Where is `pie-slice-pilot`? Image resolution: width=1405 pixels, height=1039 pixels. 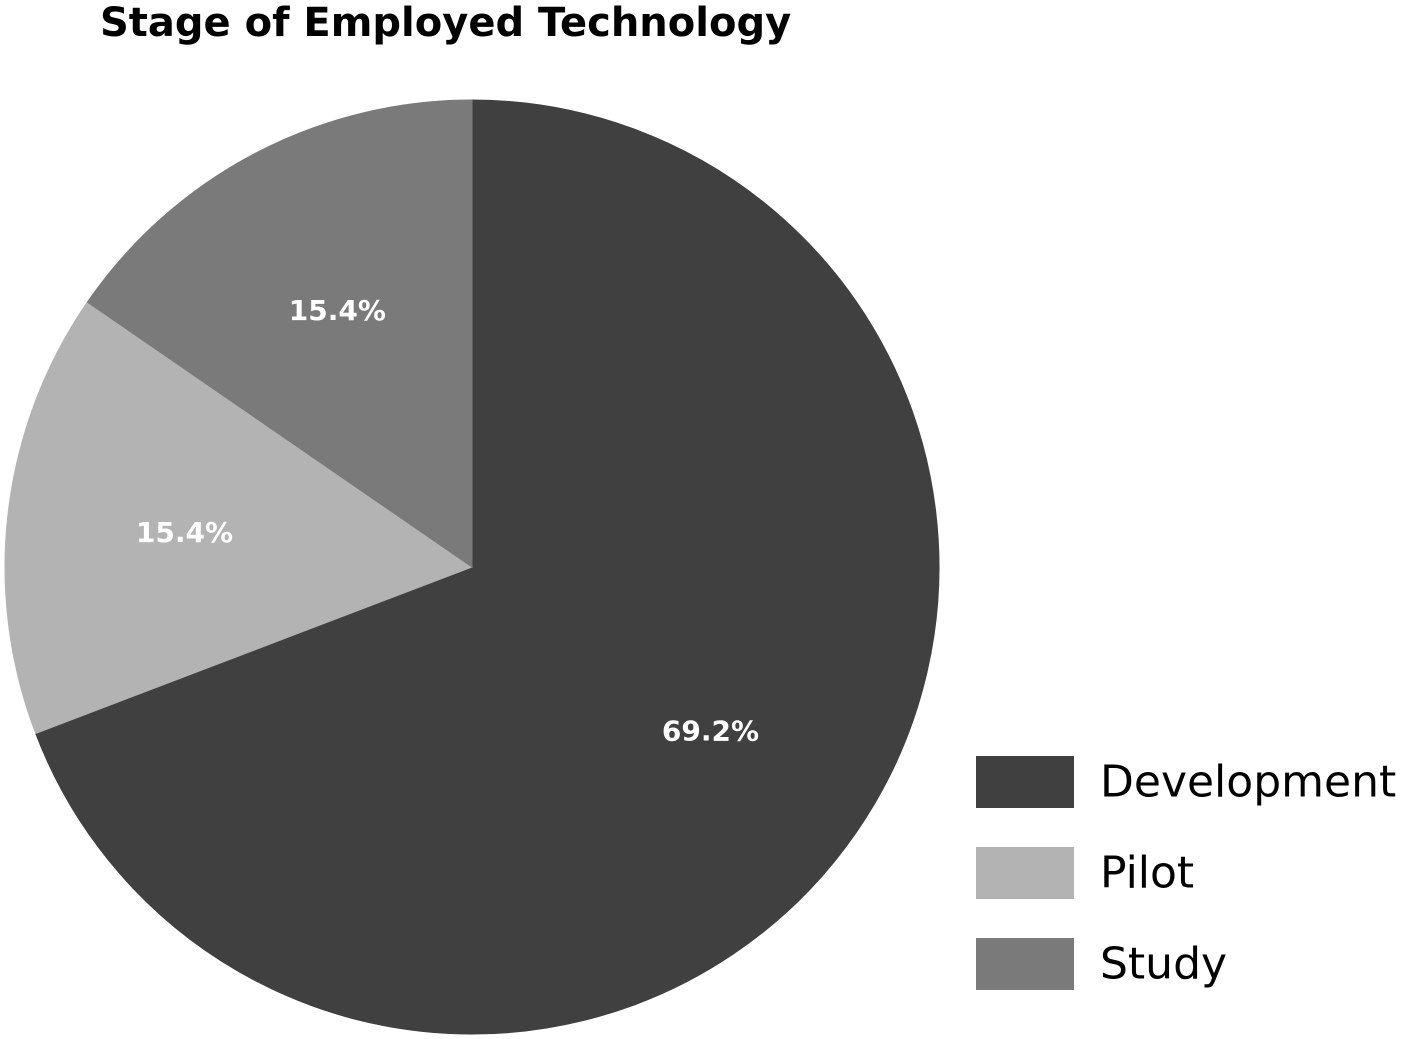
pie-slice-pilot is located at coordinates (239, 518).